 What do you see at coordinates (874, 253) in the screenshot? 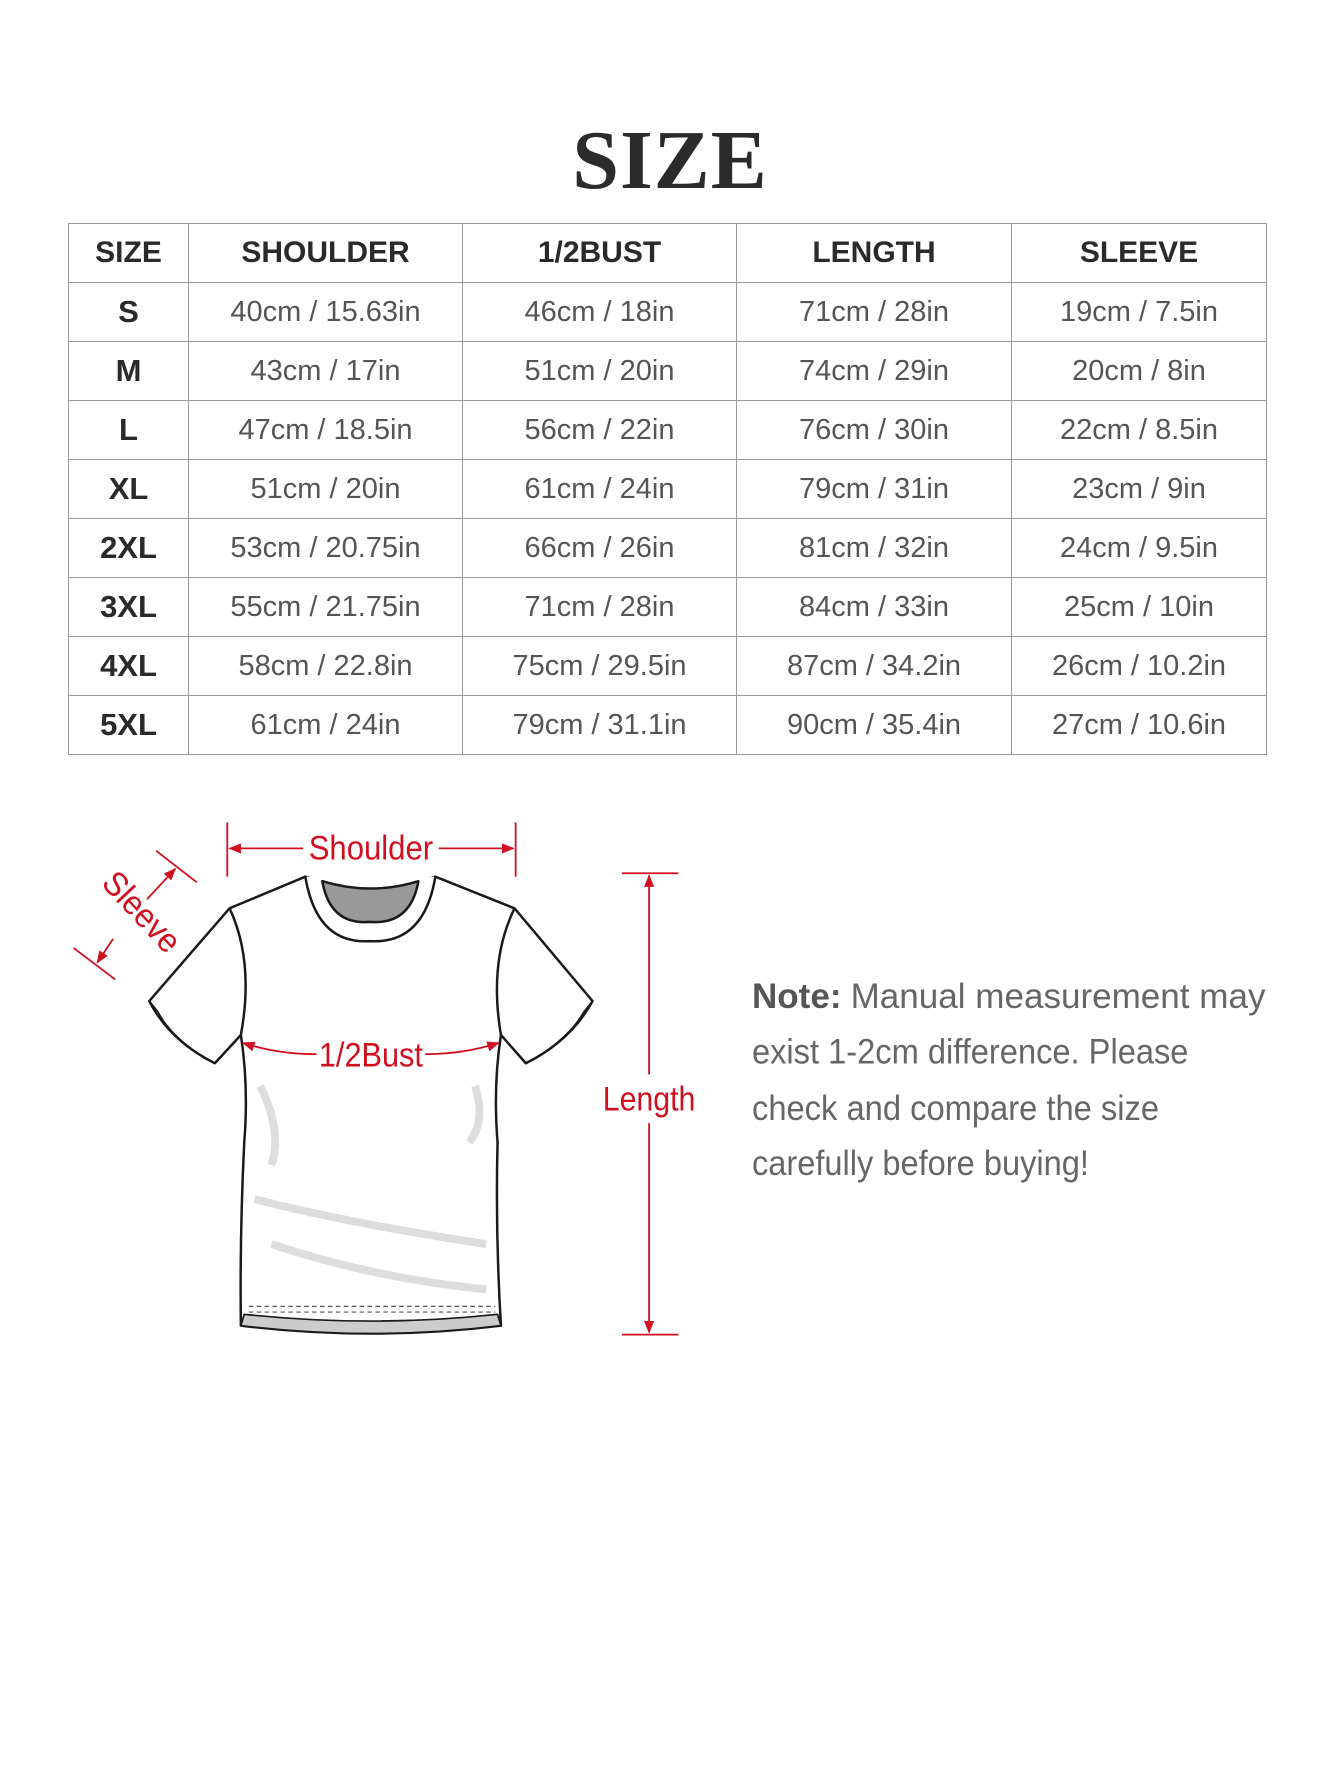
I see `column-header: LENGTH` at bounding box center [874, 253].